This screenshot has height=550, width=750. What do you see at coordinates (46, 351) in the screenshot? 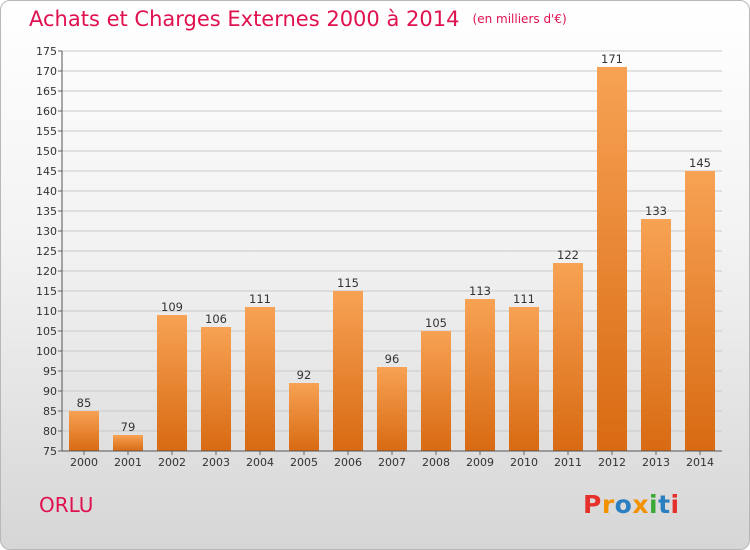
I see `y-tick-label: 100` at bounding box center [46, 351].